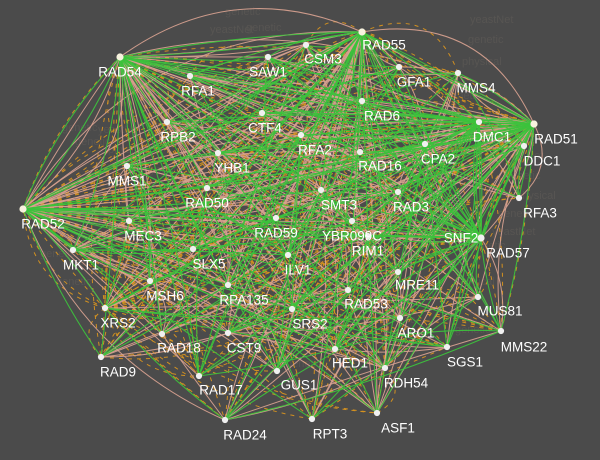 This screenshot has height=460, width=600. What do you see at coordinates (425, 144) in the screenshot?
I see `graph-node-cpa2` at bounding box center [425, 144].